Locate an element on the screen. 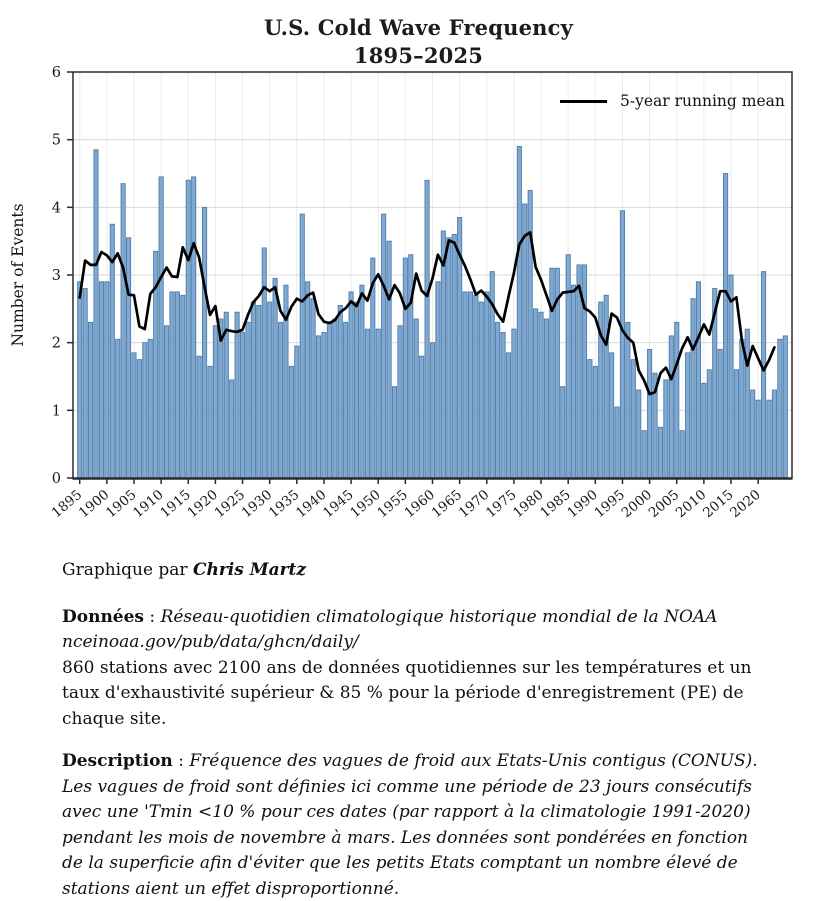  x-tick-label: 2010 is located at coordinates (691, 504).